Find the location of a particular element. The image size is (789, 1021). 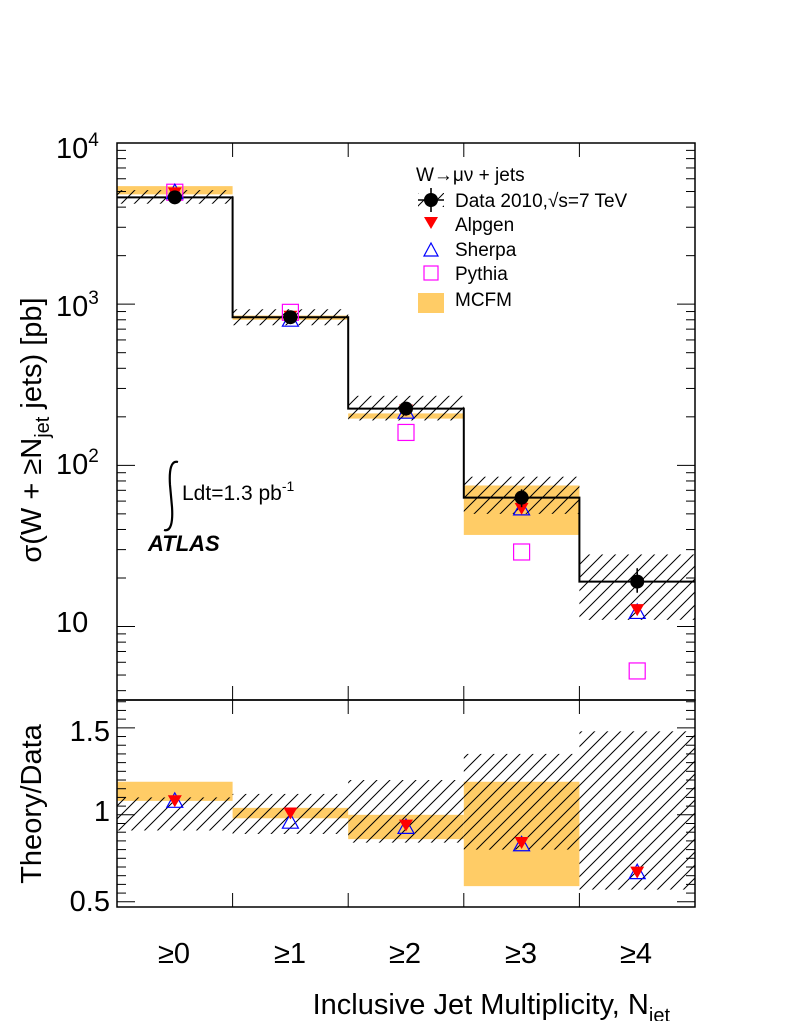

ytick-label-1e3: 10³ is located at coordinates (77, 305).